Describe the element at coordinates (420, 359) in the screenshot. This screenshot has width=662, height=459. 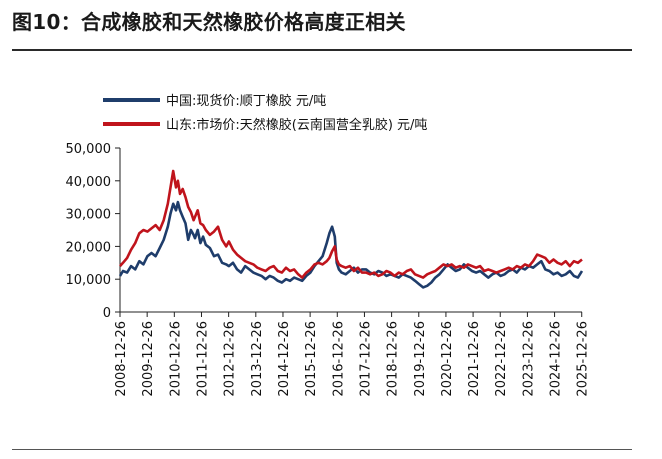
I see `x-tick-label: 2019-12-26` at that location.